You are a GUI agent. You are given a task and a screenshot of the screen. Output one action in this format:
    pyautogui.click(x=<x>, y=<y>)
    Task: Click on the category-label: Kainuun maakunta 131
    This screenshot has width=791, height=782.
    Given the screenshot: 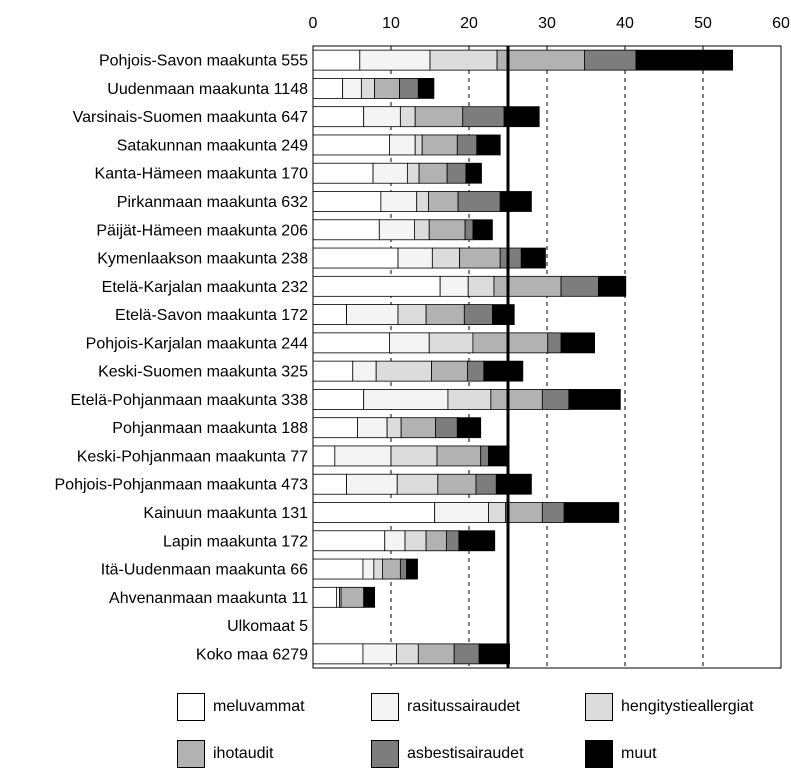 What is the action you would take?
    pyautogui.click(x=225, y=513)
    